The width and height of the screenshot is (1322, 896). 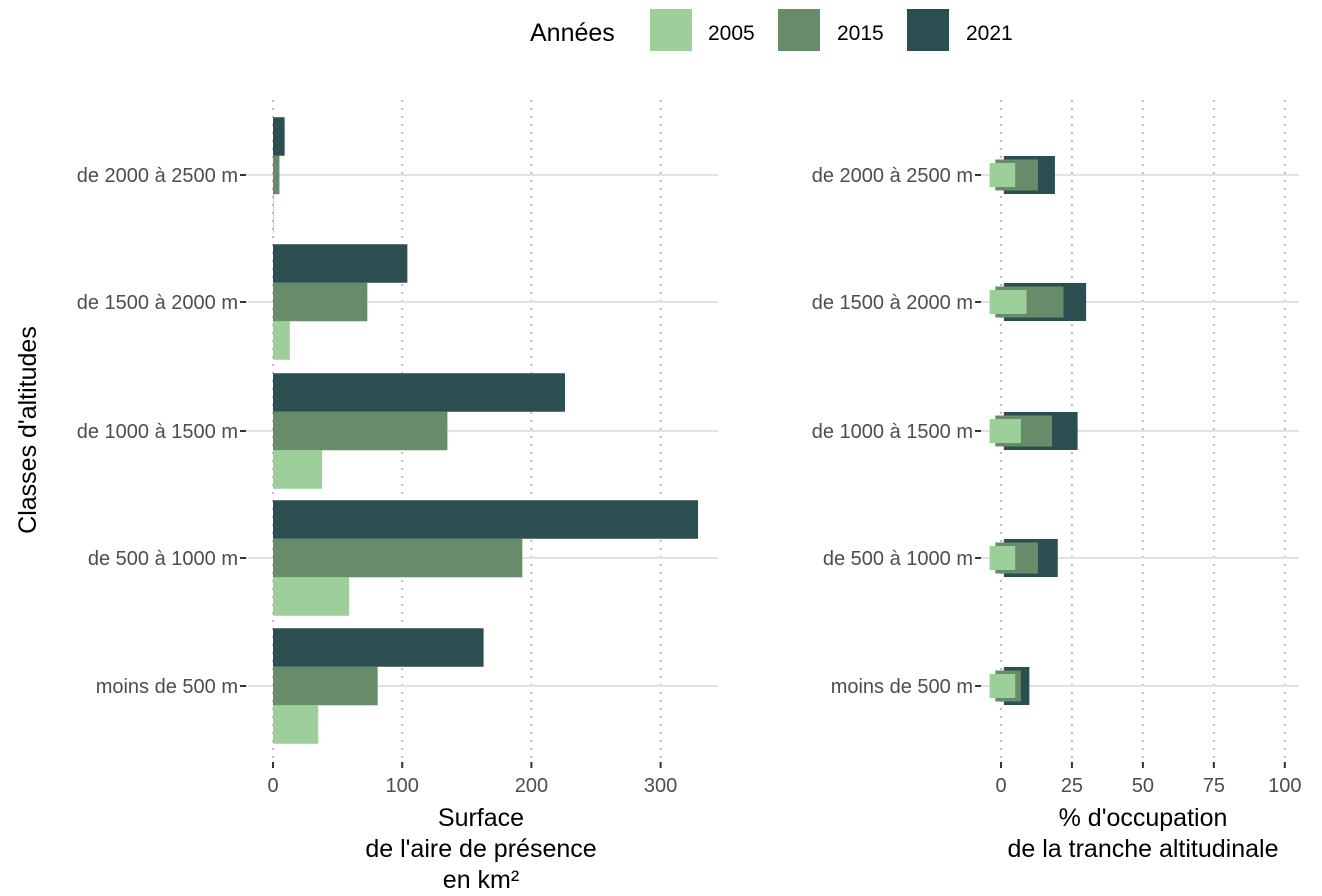 What do you see at coordinates (531, 786) in the screenshot?
I see `x-tick-label: 200` at bounding box center [531, 786].